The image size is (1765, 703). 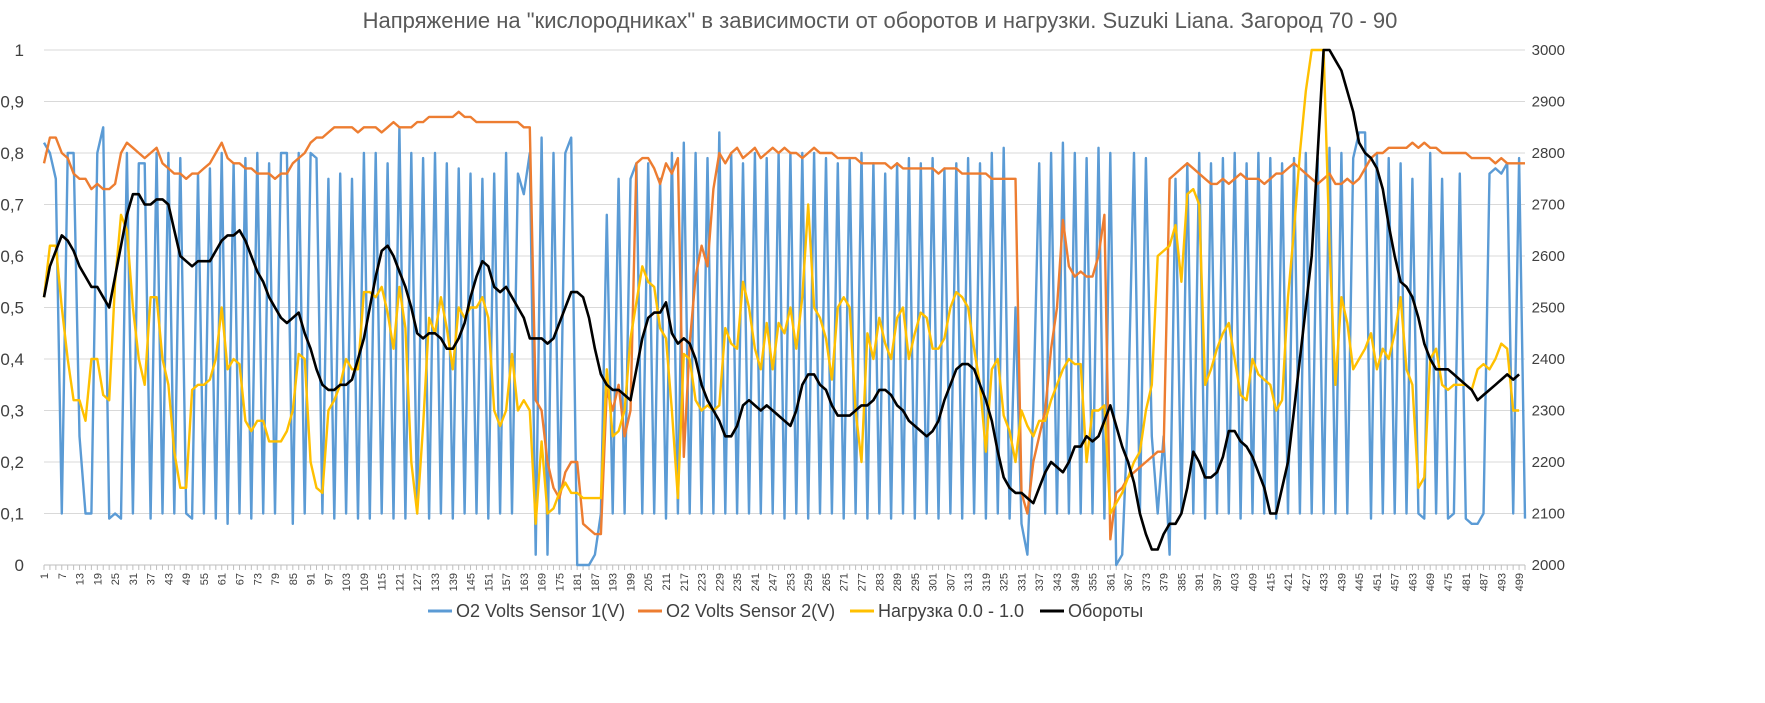 What do you see at coordinates (152, 579) in the screenshot?
I see `x-tick-label: 37` at bounding box center [152, 579].